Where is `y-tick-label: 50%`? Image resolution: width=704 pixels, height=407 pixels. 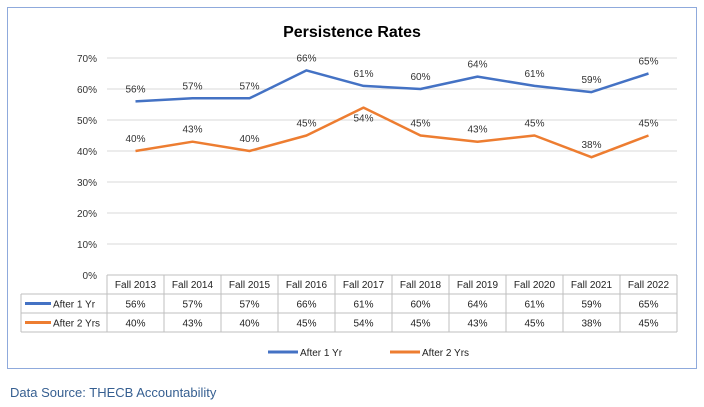
y-tick-label: 50% is located at coordinates (87, 121).